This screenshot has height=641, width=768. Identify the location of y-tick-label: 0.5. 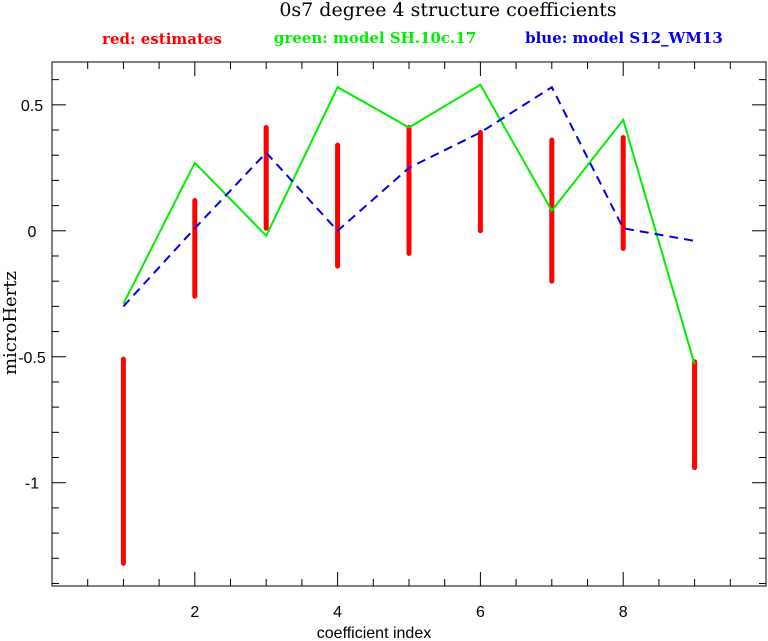
(32, 106).